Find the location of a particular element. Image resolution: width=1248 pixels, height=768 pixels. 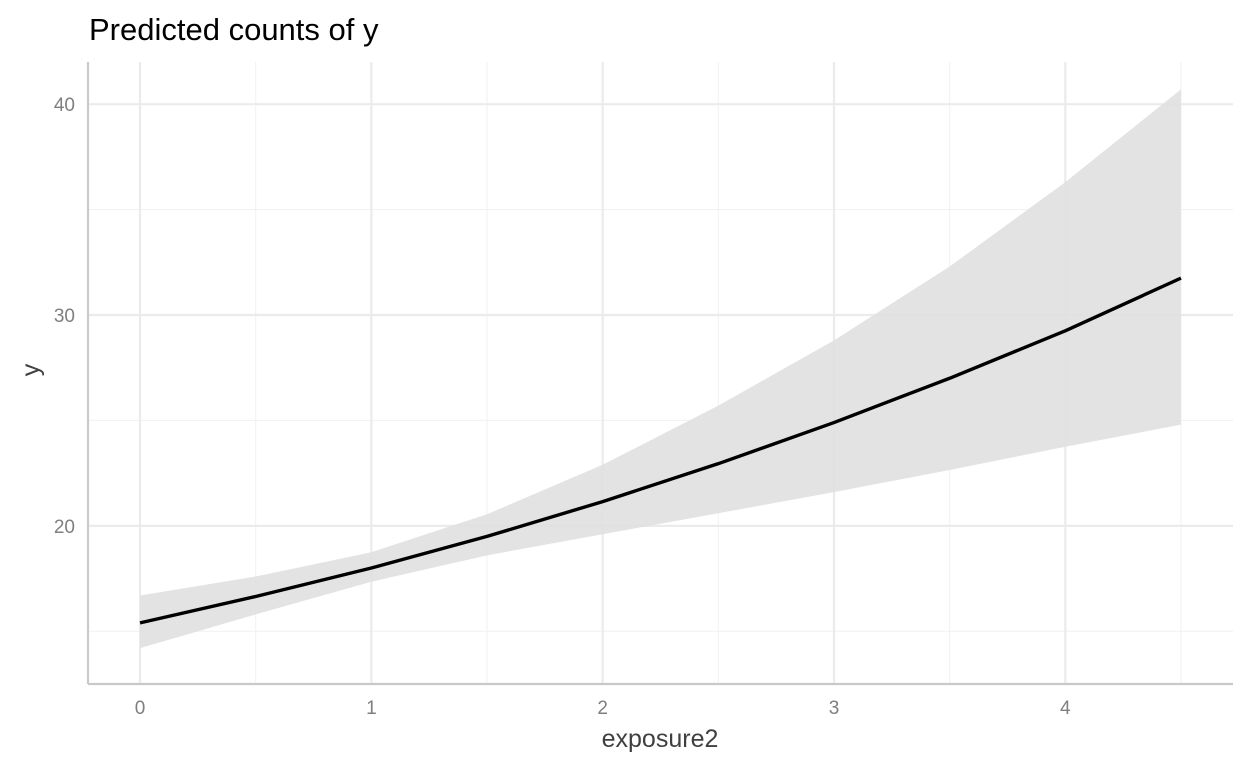

y-tick-label: 30 is located at coordinates (64, 316).